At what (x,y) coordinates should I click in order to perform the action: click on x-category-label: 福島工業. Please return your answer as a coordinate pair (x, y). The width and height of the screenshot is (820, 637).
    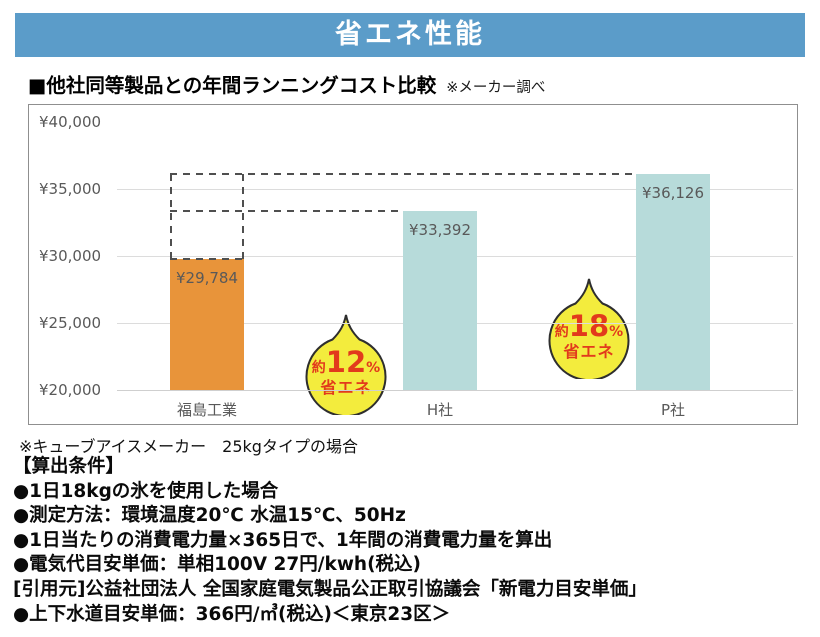
    Looking at the image, I should click on (206, 410).